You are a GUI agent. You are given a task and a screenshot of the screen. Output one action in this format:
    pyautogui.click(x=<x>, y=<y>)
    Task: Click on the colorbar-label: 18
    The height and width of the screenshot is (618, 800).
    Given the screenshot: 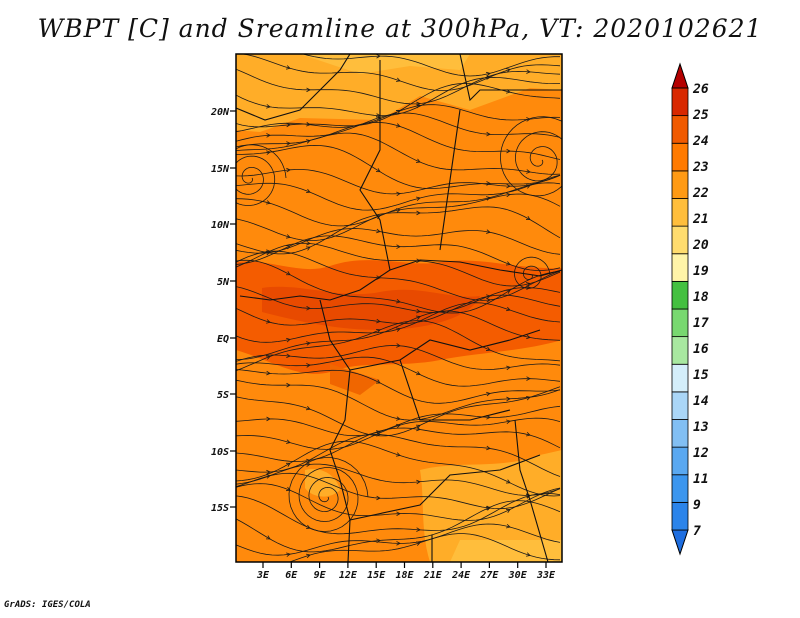 What is the action you would take?
    pyautogui.click(x=701, y=297)
    